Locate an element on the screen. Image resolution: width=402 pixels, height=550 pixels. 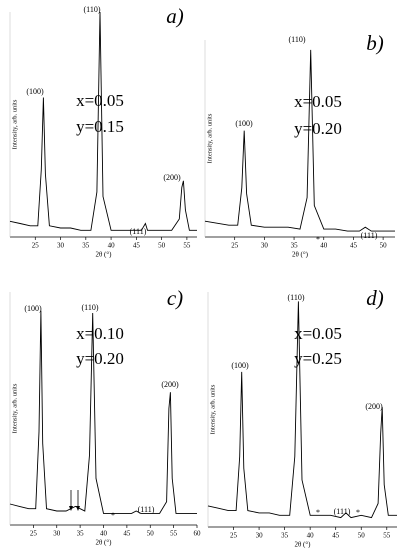
panel-title: c) is located at coordinates (175, 298).